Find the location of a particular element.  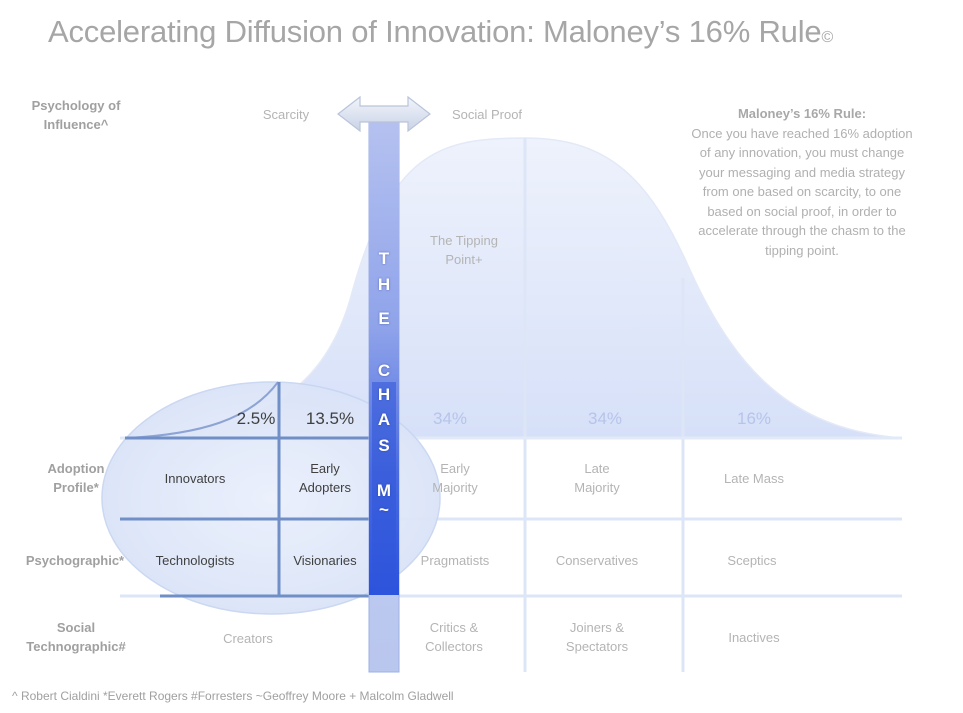

chasm-letter: A is located at coordinates (384, 419).